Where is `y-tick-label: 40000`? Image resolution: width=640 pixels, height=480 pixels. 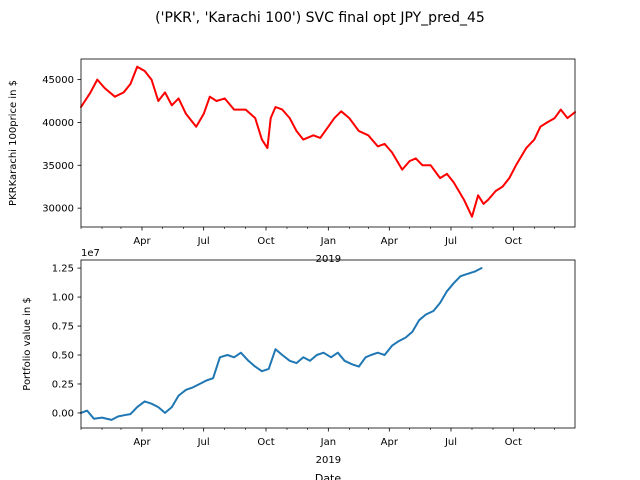
y-tick-label: 40000 is located at coordinates (58, 123).